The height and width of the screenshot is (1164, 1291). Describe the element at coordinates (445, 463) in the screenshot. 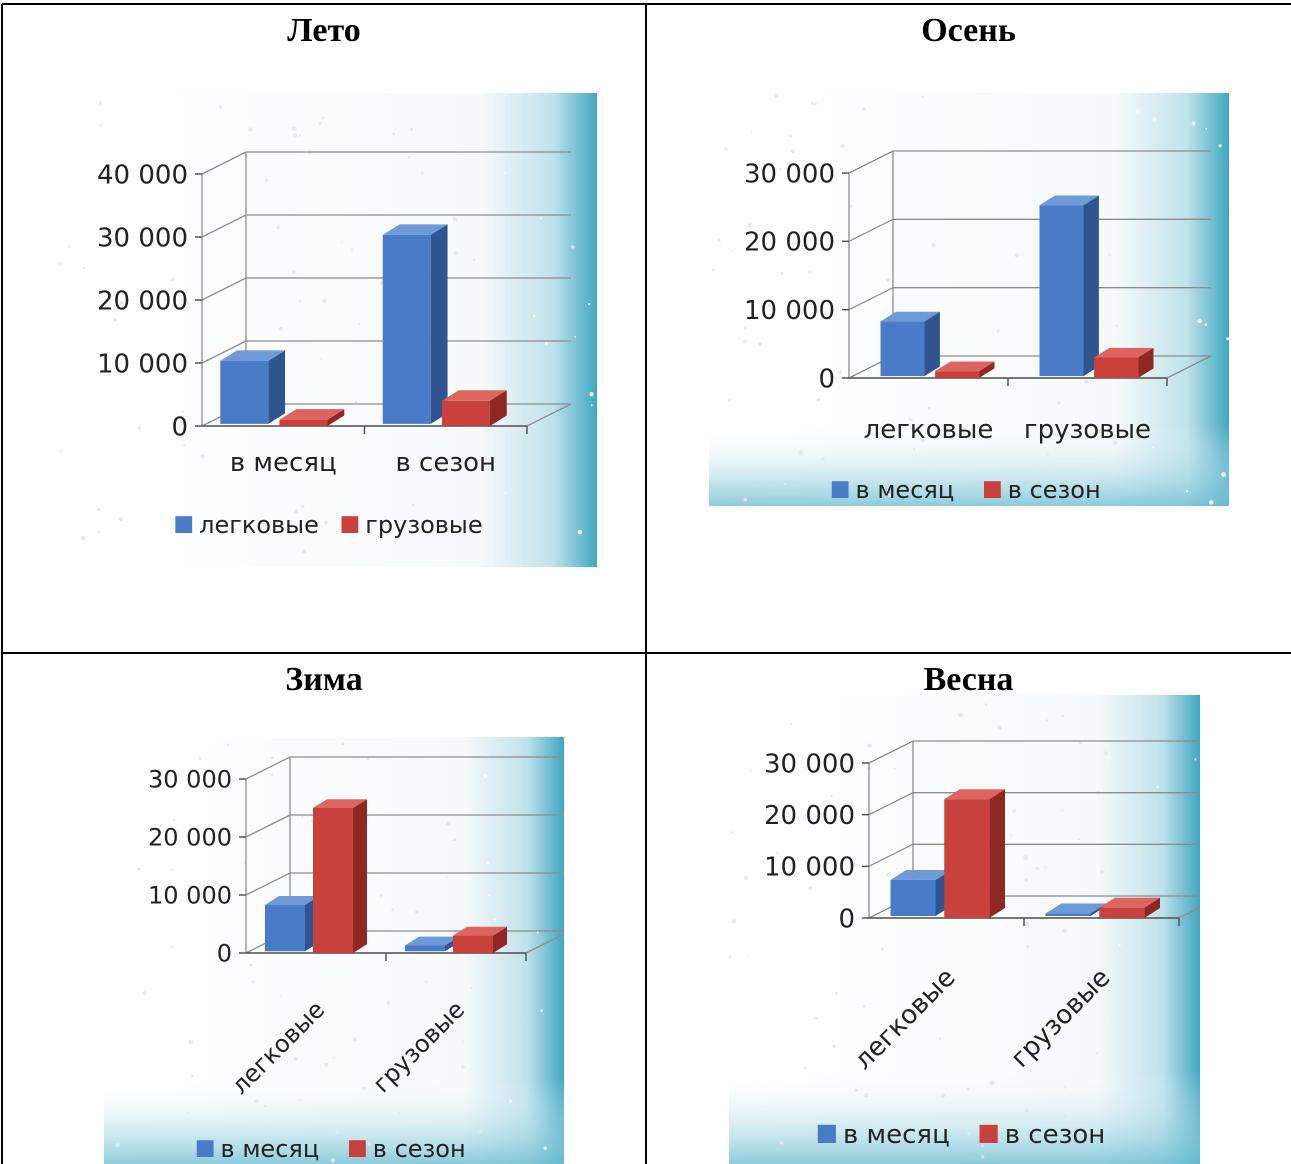

I see `x-category-label: в сезон` at that location.